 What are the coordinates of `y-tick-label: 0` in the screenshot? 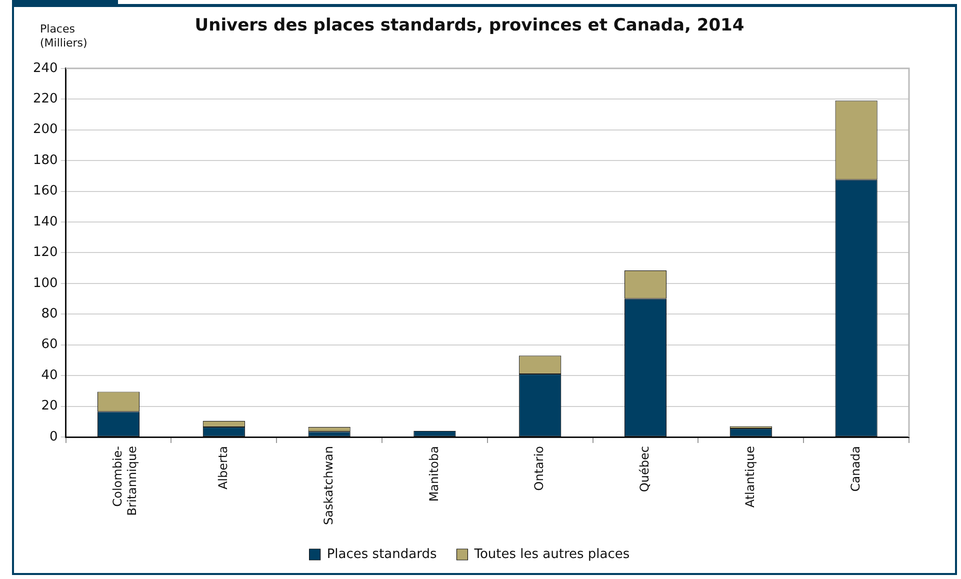 It's located at (54, 436).